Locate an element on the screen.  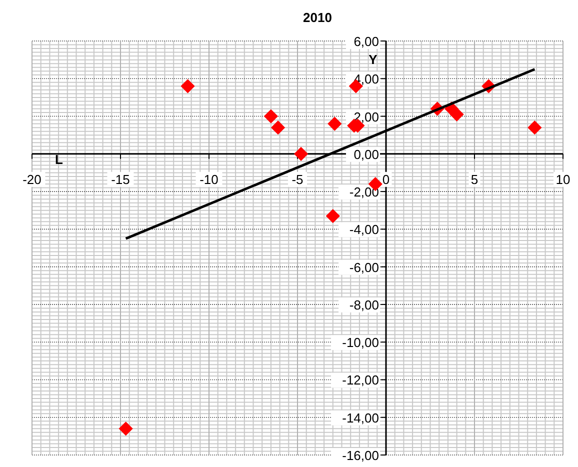
x-tick-label: 5 is located at coordinates (474, 179).